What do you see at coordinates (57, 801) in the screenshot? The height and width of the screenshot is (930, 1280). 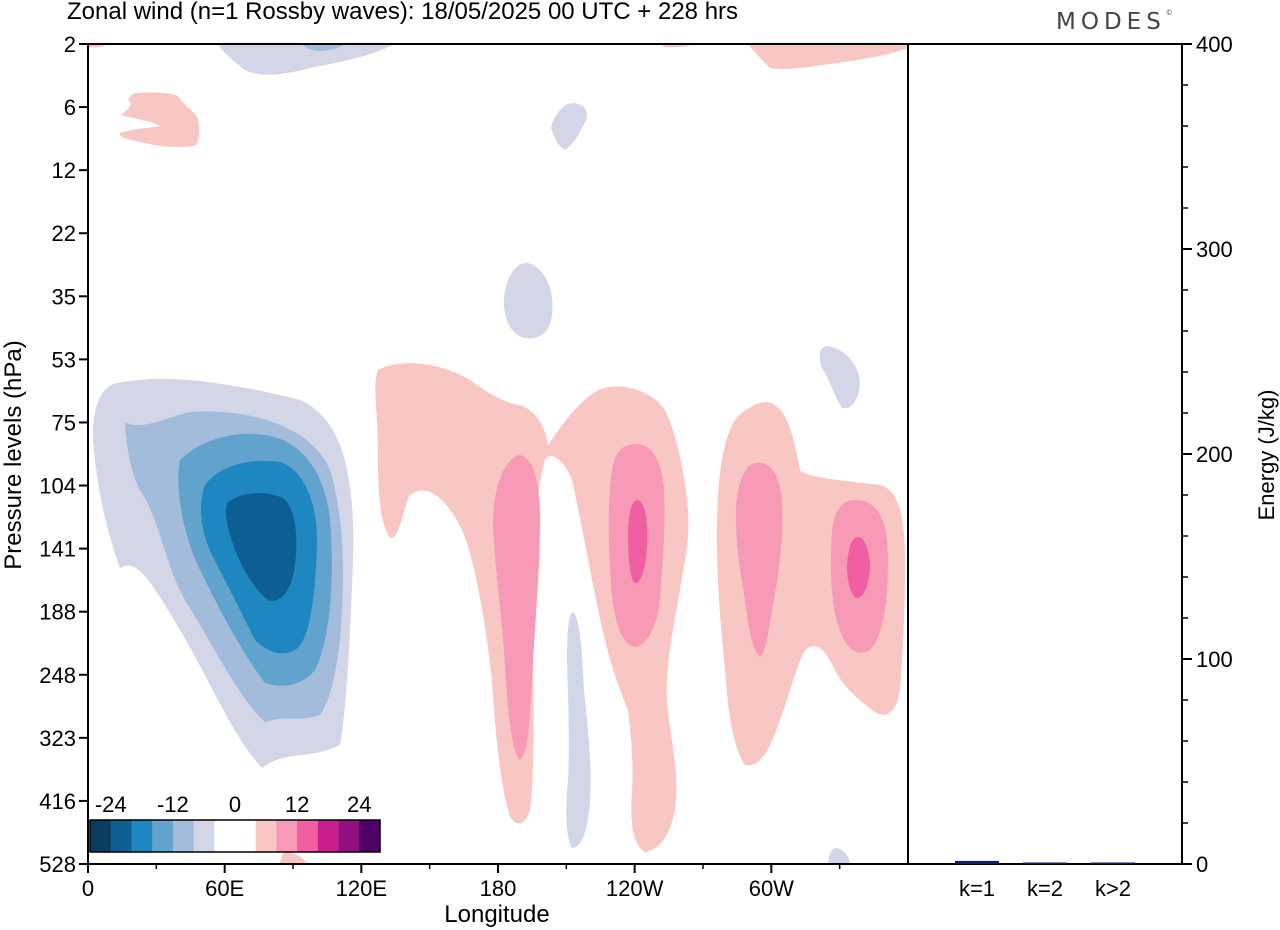 I see `y-tick-label: 416` at bounding box center [57, 801].